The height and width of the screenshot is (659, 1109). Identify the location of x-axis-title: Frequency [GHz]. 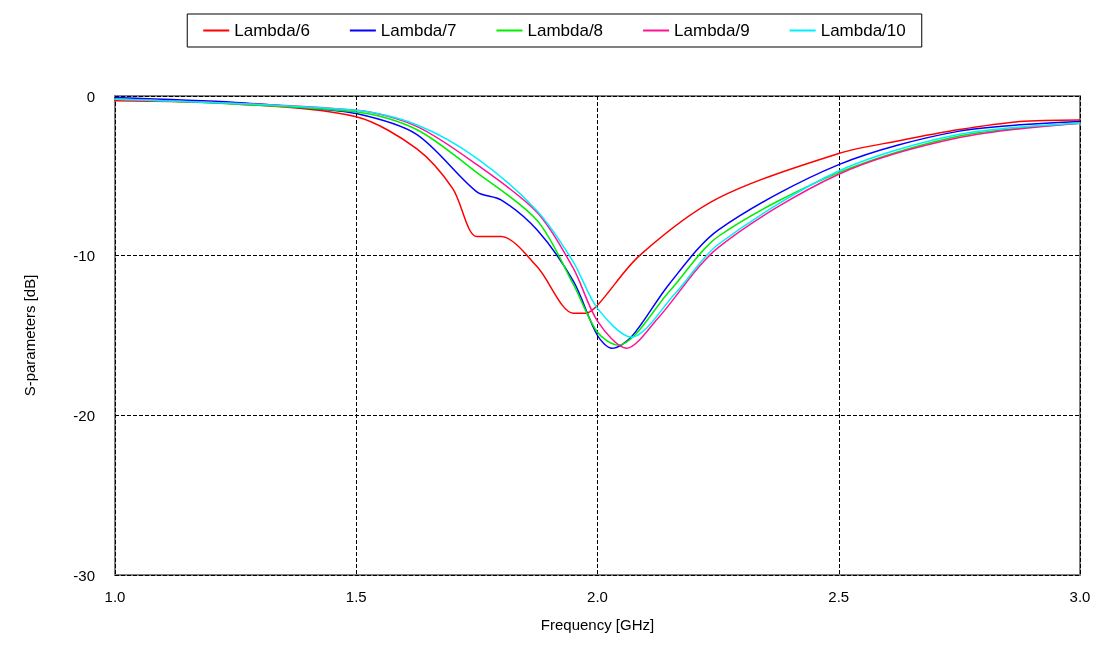
(597, 624).